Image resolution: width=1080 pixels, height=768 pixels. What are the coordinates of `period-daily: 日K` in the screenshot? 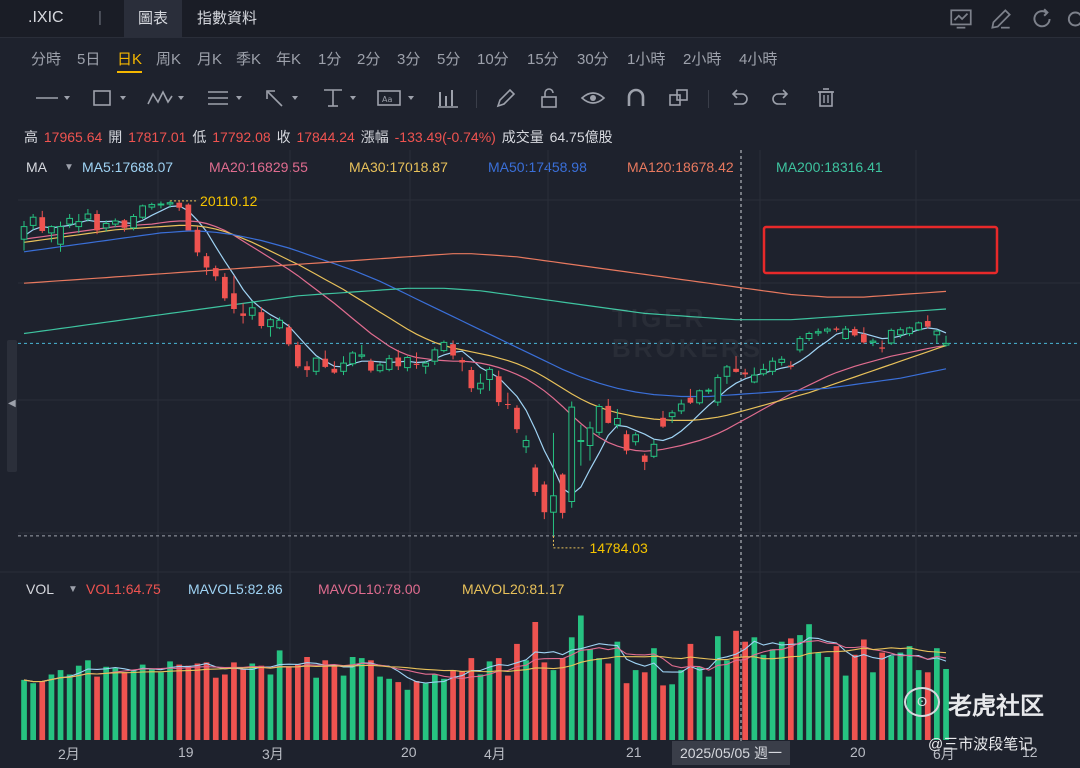 It's located at (130, 60).